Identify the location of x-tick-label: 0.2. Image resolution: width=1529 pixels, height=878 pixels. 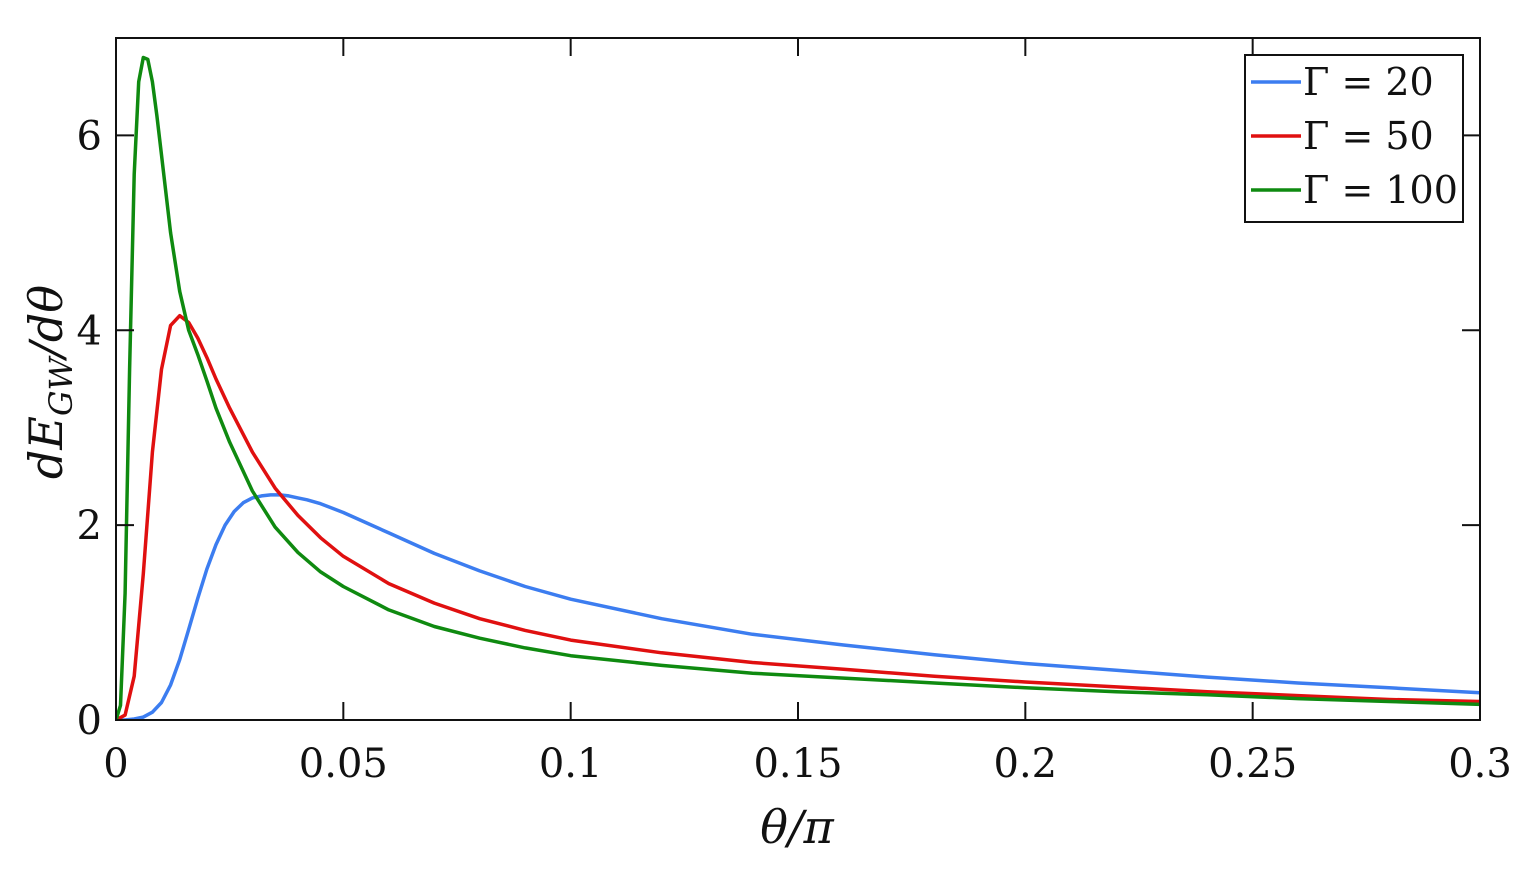
(1026, 764).